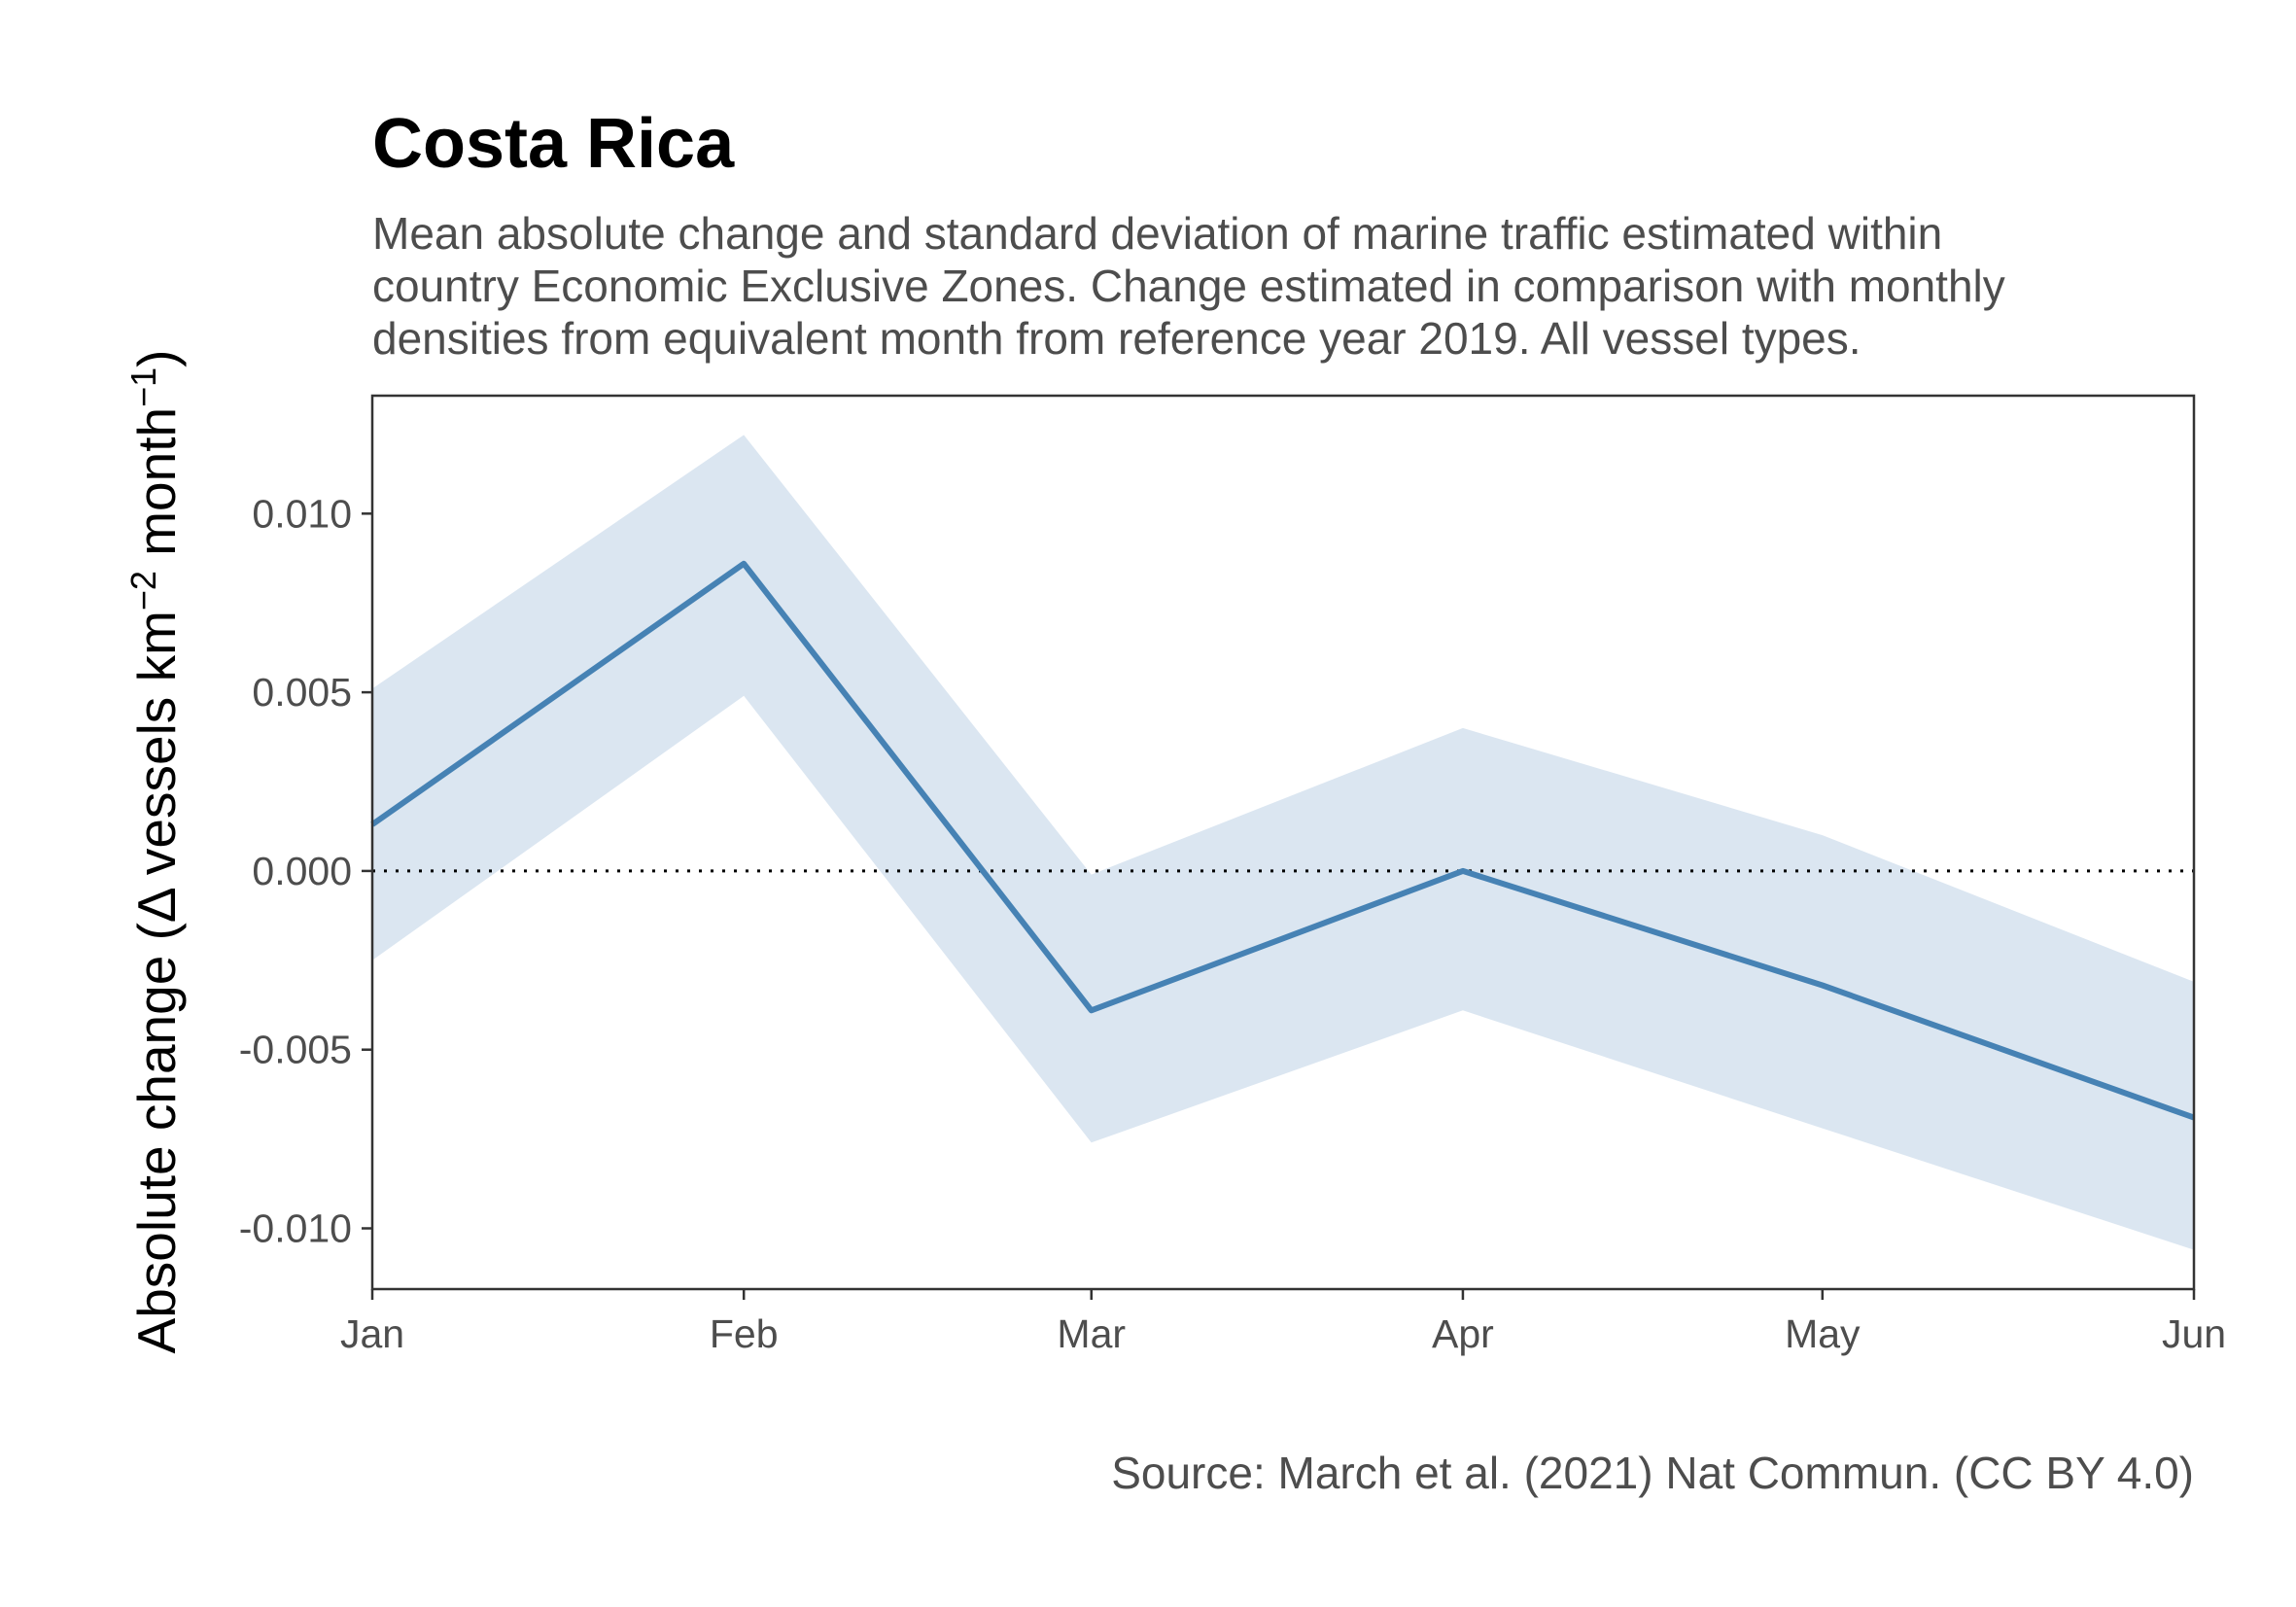  What do you see at coordinates (2194, 1333) in the screenshot?
I see `x-tick-label: Jun` at bounding box center [2194, 1333].